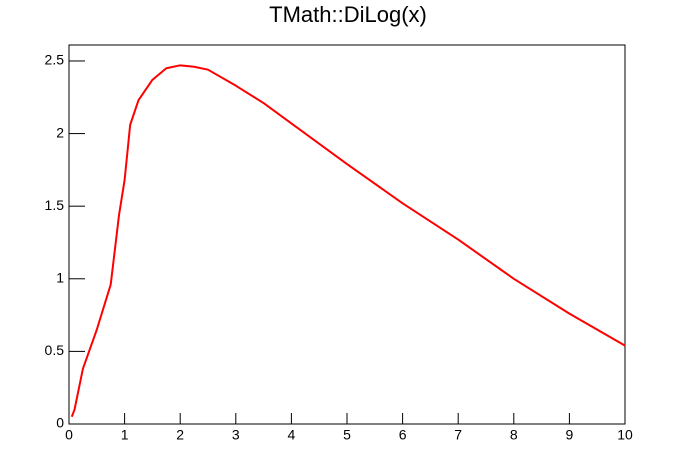  What do you see at coordinates (55, 350) in the screenshot?
I see `y-tick-label: 0.5` at bounding box center [55, 350].